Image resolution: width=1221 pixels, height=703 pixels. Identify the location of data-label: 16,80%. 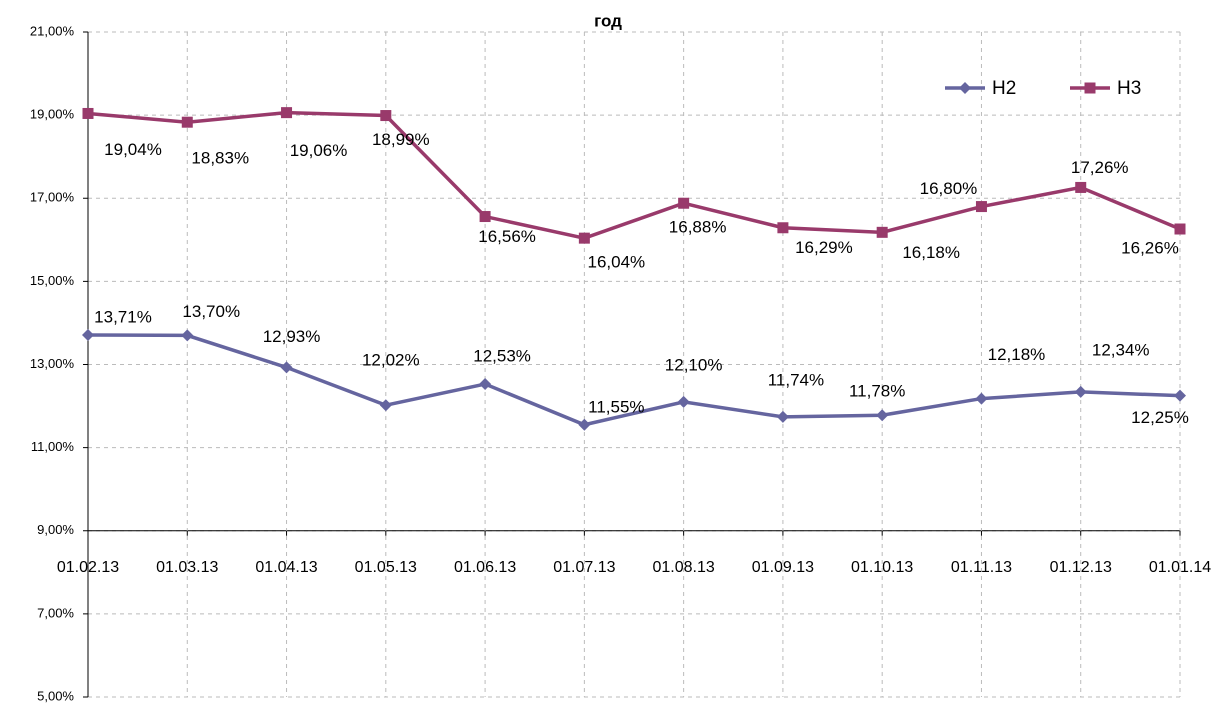
(949, 188).